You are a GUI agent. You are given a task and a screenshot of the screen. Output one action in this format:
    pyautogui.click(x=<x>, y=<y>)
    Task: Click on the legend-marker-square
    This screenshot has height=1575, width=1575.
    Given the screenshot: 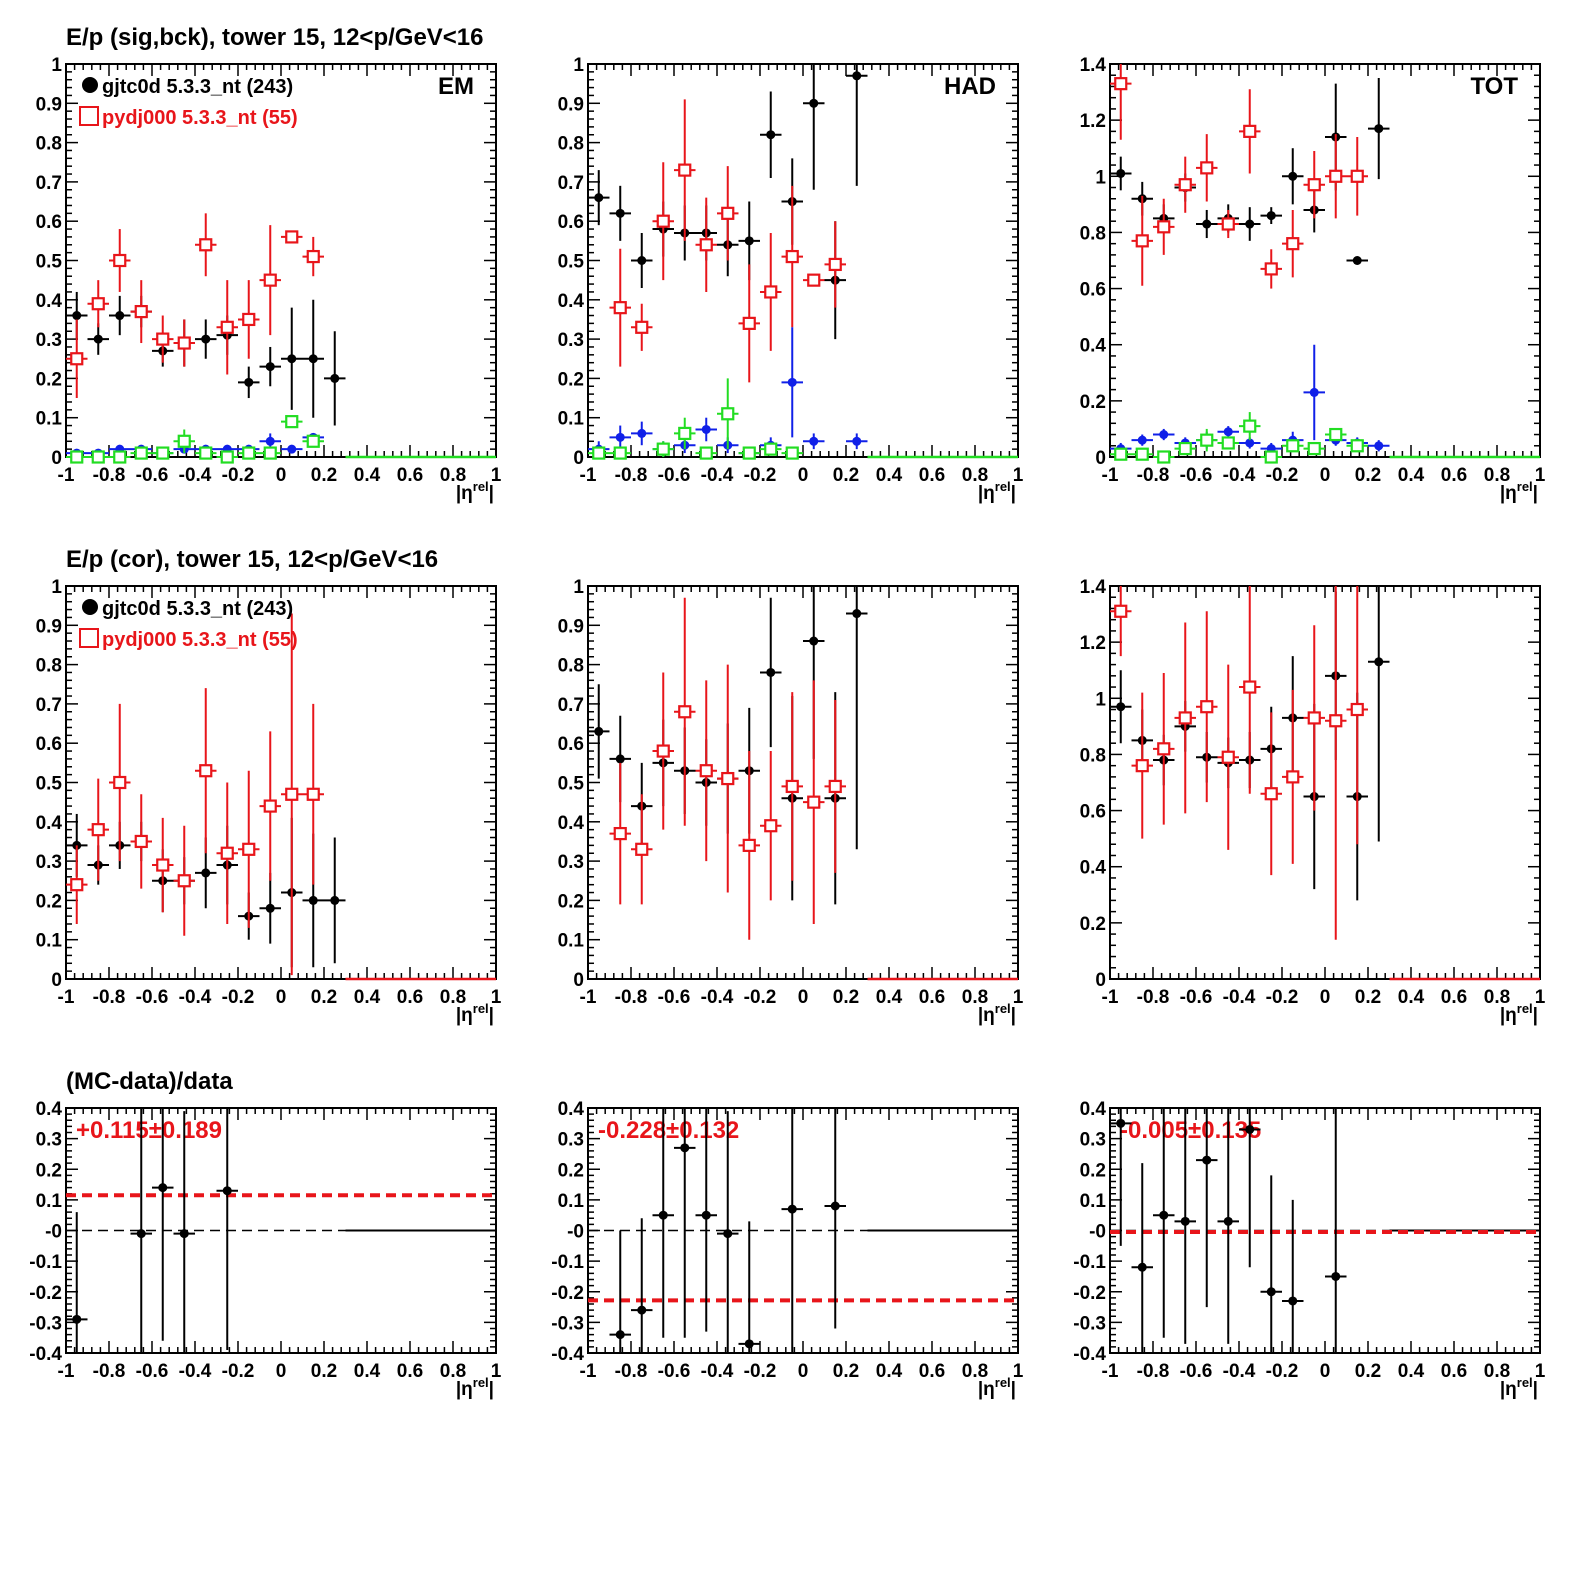 What is the action you would take?
    pyautogui.click(x=89, y=116)
    